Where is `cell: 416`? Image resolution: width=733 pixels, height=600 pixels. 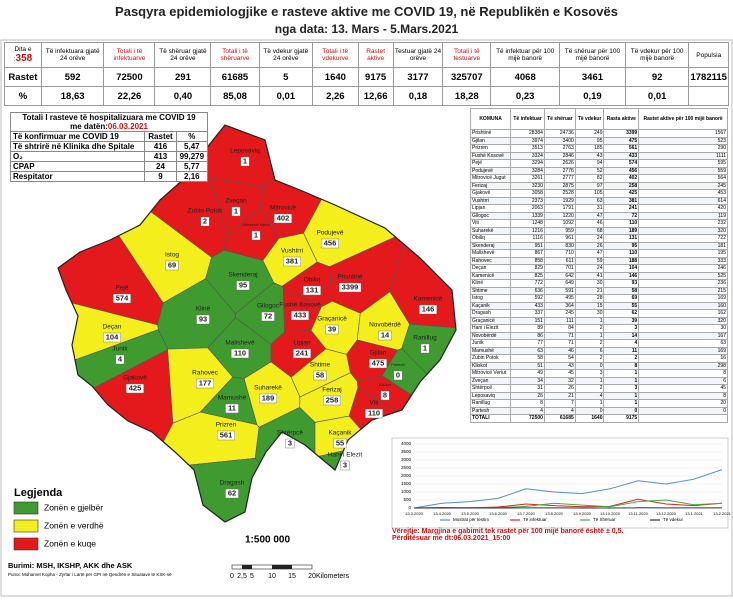 cell: 416 is located at coordinates (160, 146).